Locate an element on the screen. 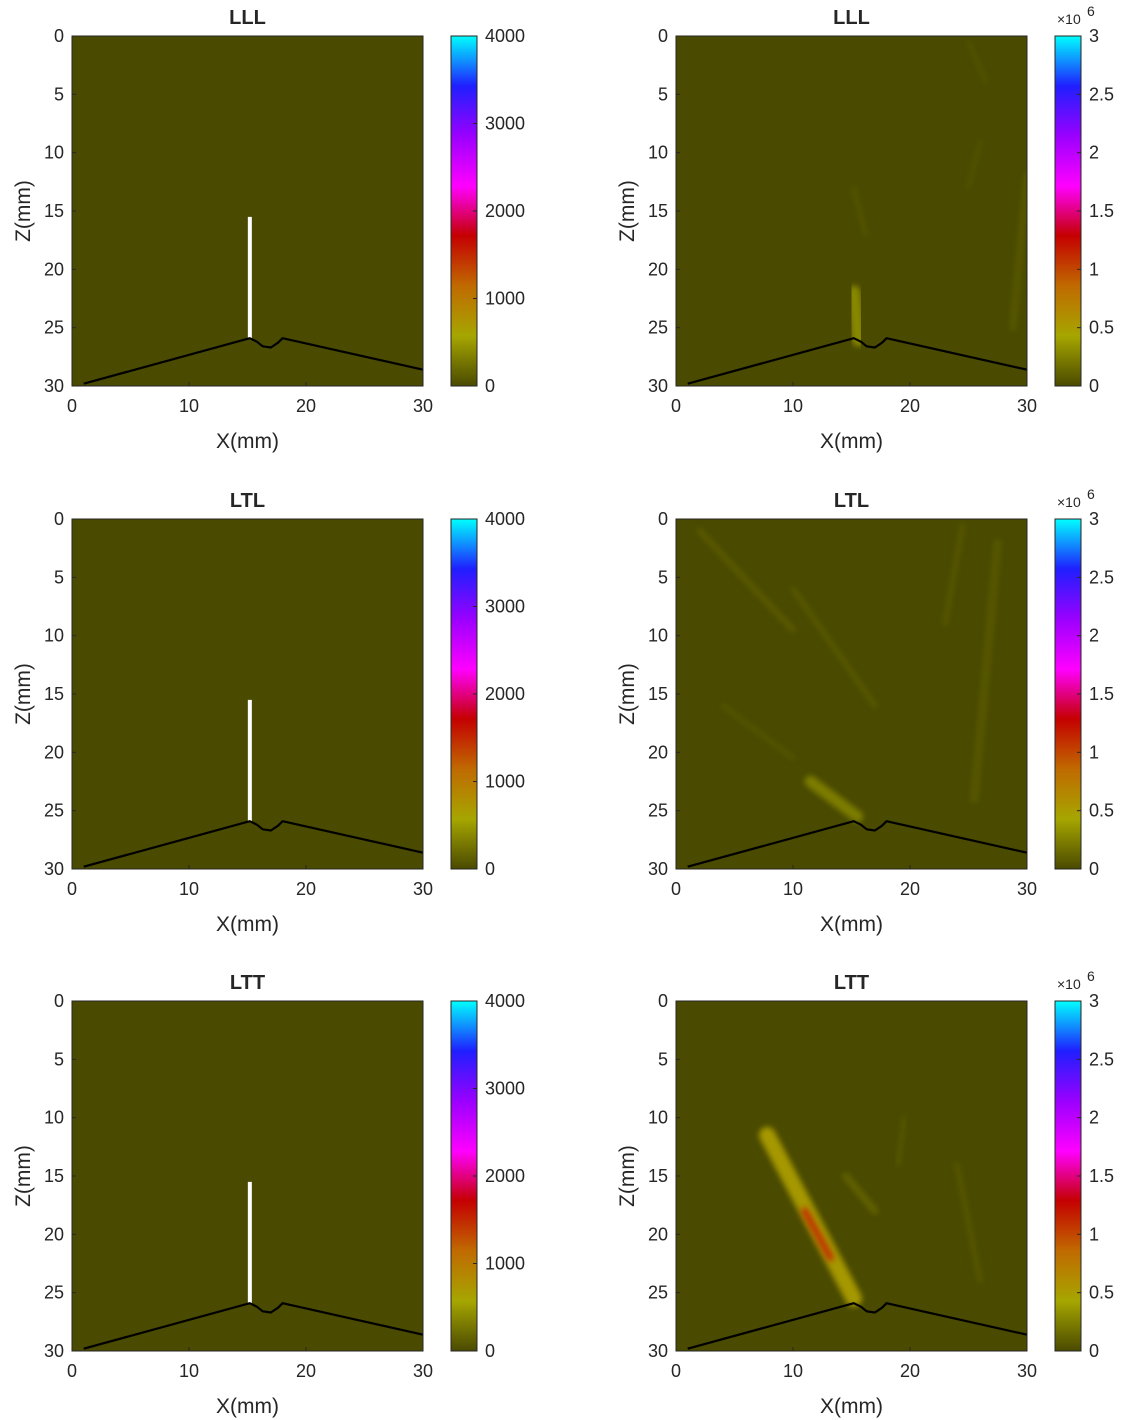 The height and width of the screenshot is (1420, 1133). colorbar-exponent: ×10 6 is located at coordinates (1076, 498).